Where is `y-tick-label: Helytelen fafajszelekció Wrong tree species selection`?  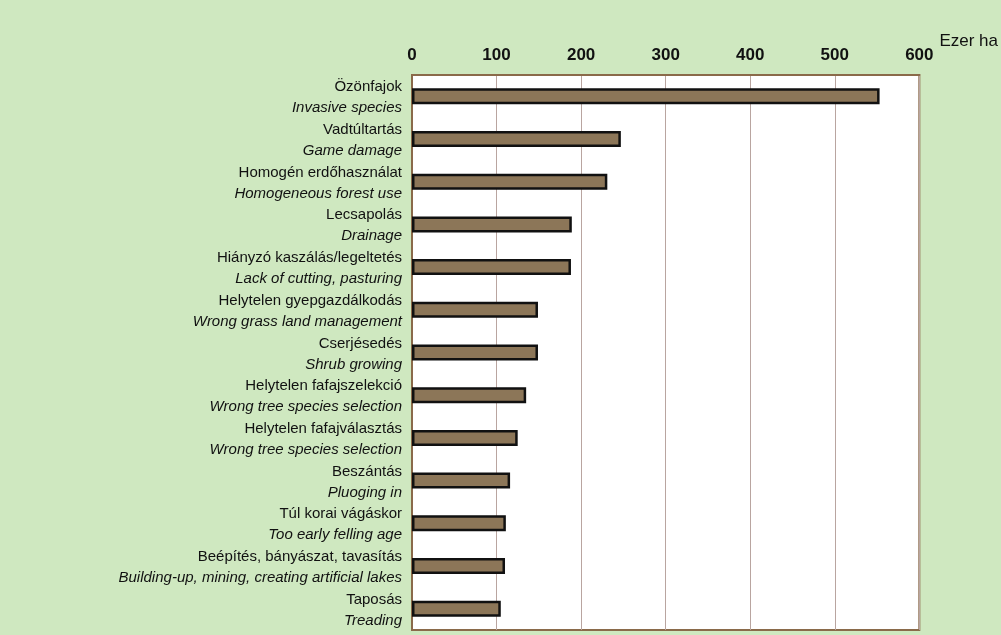 y-tick-label: Helytelen fafajszelekció Wrong tree species selection is located at coordinates (305, 395).